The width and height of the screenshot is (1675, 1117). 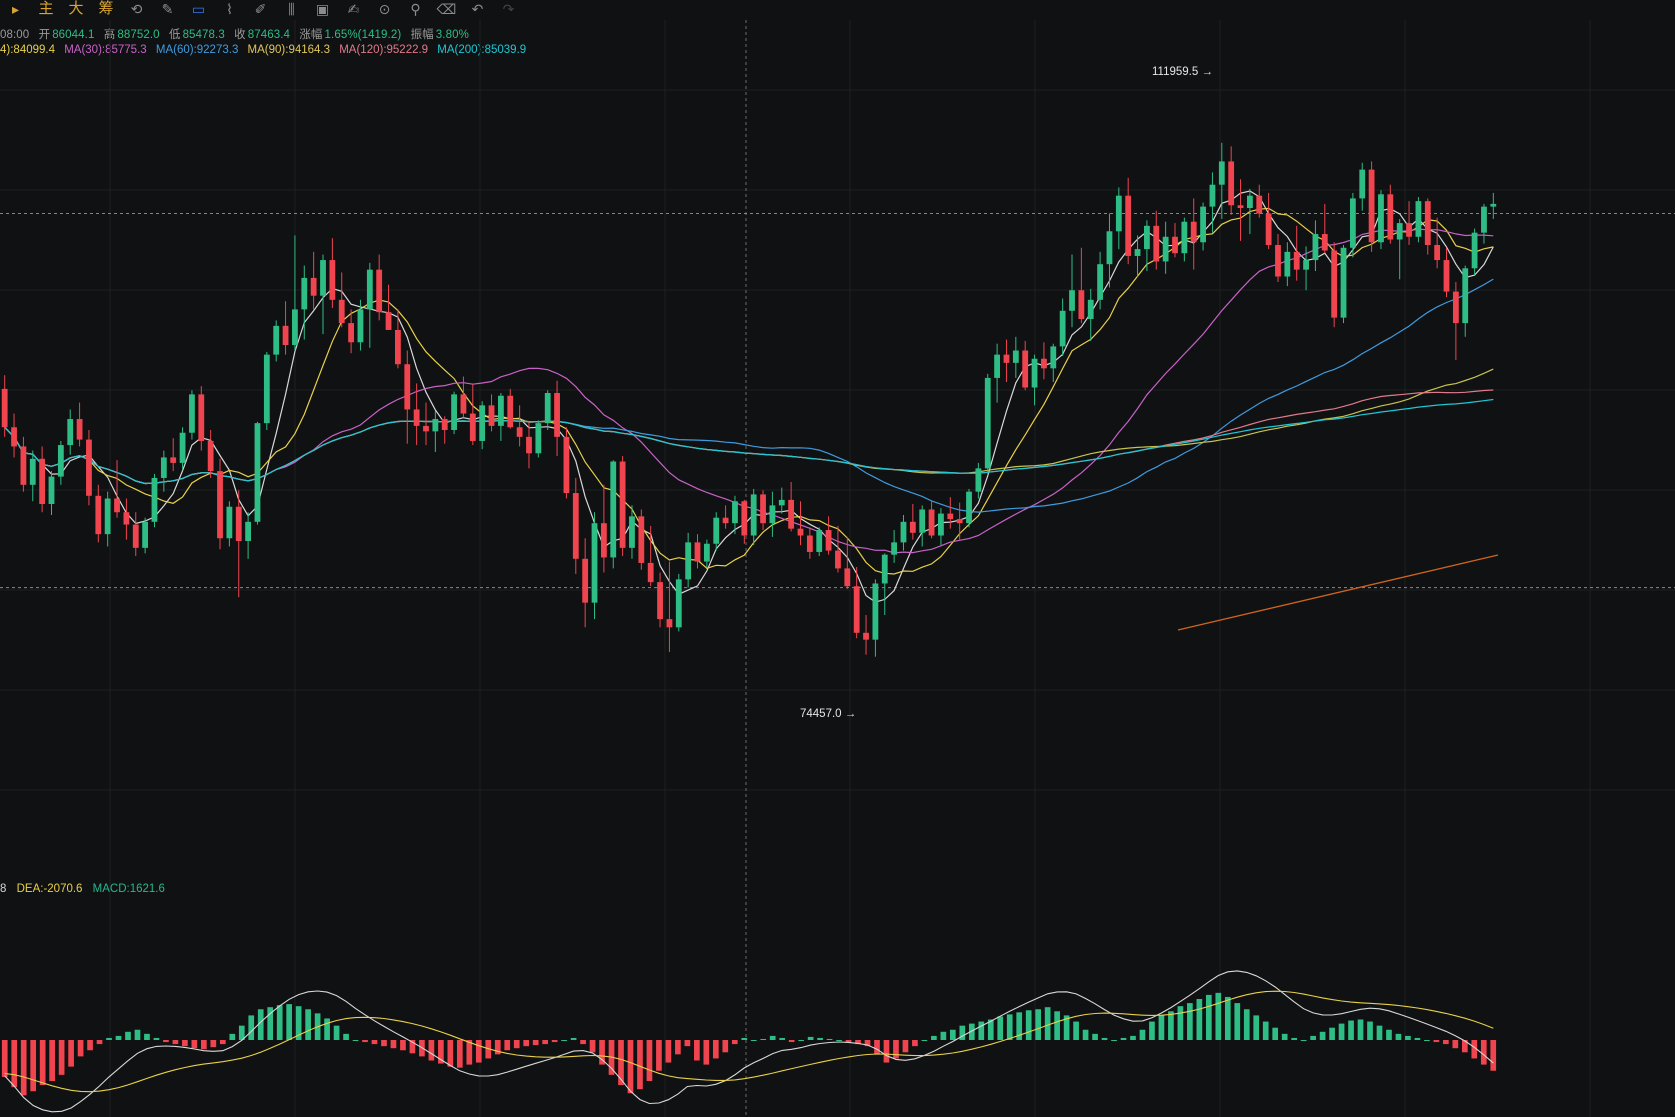 I want to click on ma-legend-ma90: MA(90):94164.3, so click(x=289, y=50).